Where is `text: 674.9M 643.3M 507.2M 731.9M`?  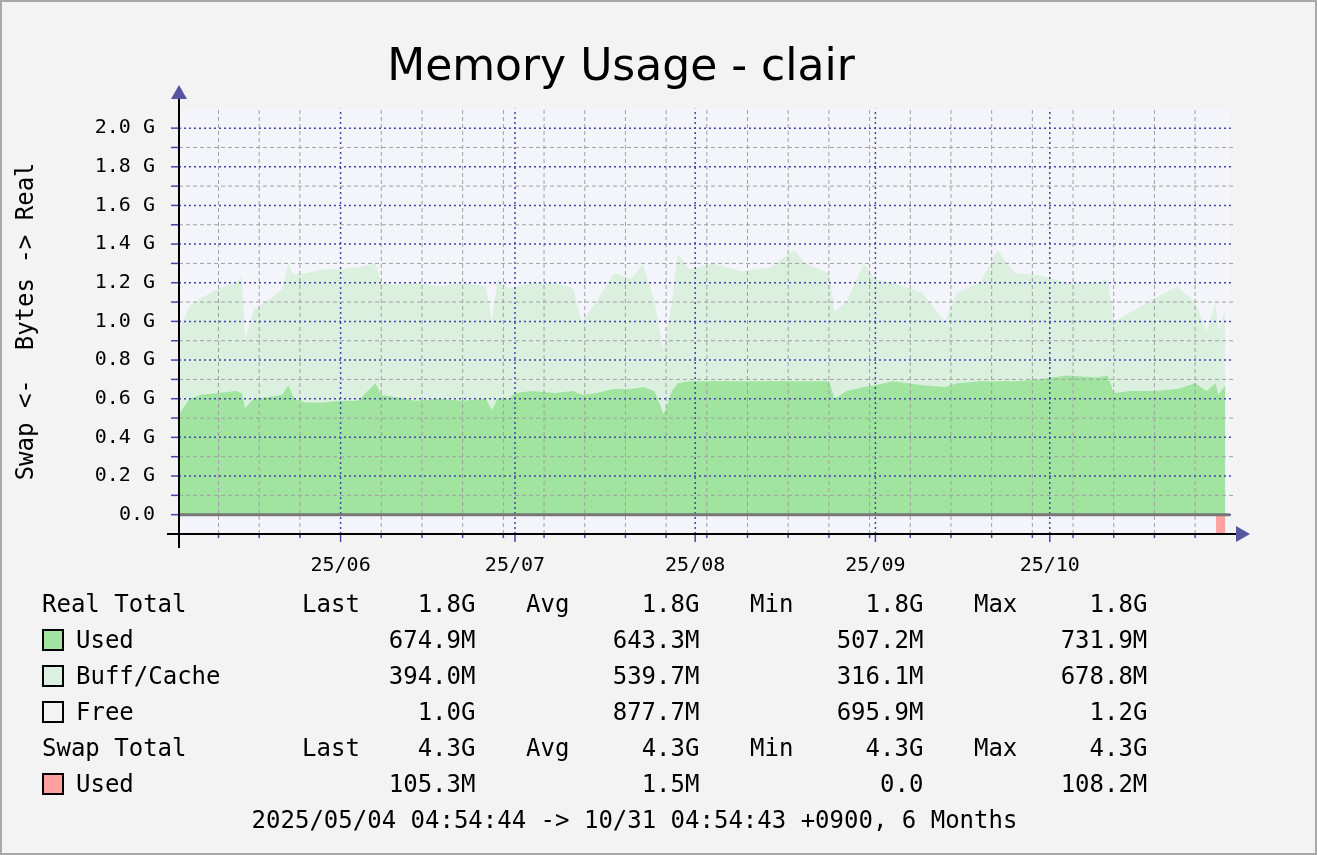
text: 674.9M 643.3M 507.2M 731.9M is located at coordinates (768, 640).